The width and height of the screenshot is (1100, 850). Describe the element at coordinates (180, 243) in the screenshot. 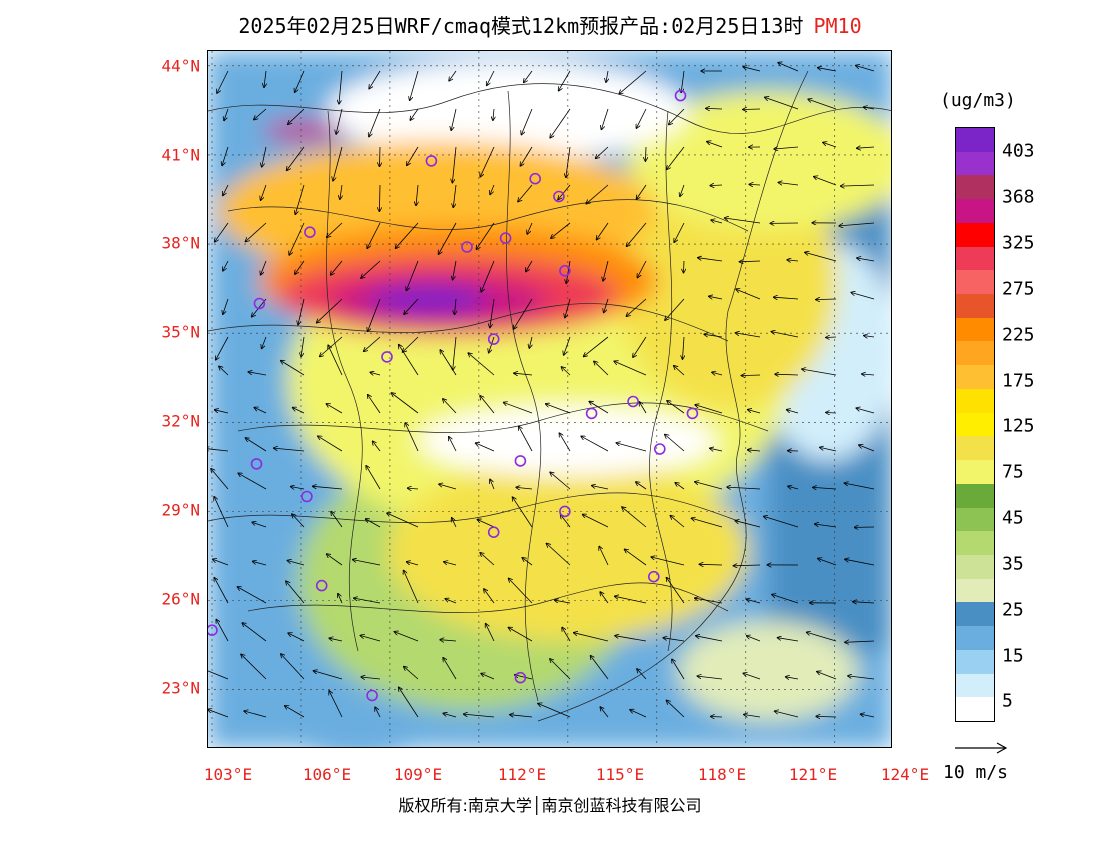

I see `lat-label: 38°N` at that location.